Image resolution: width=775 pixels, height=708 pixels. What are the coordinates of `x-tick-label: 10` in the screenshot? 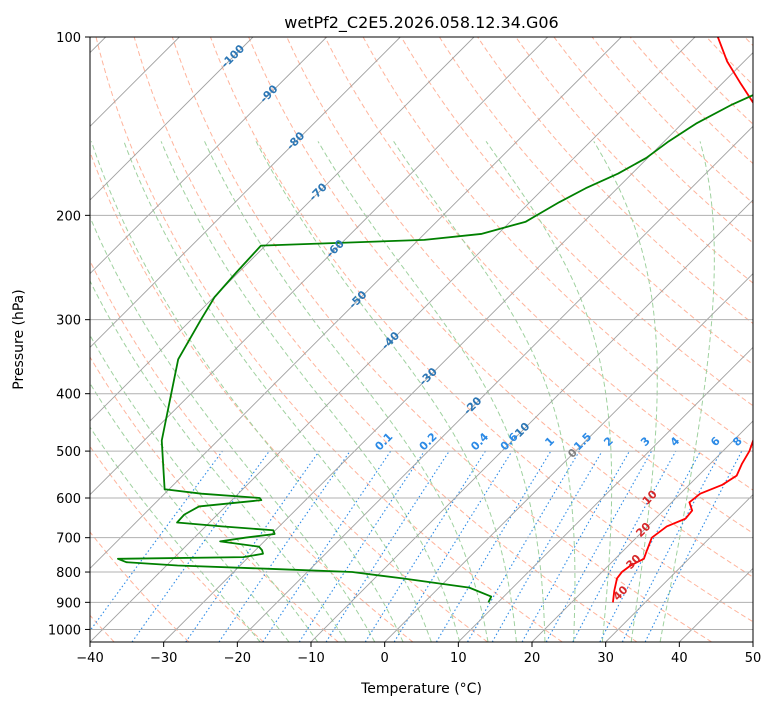 It's located at (458, 658).